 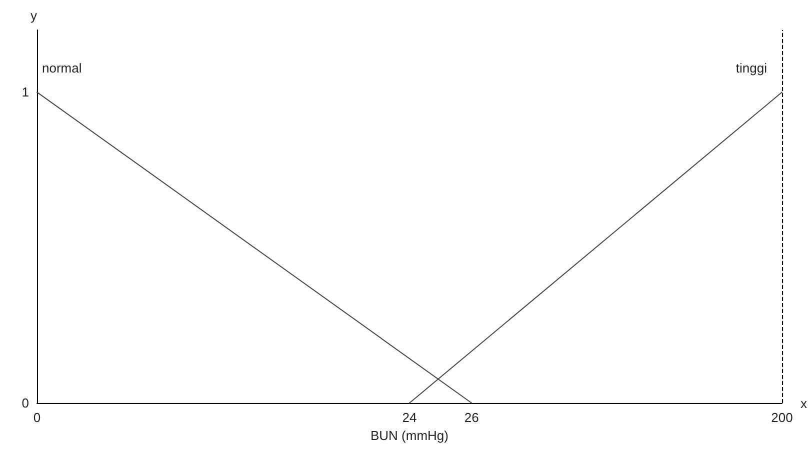 What do you see at coordinates (409, 435) in the screenshot?
I see `x-axis-title: BUN (mmHg)` at bounding box center [409, 435].